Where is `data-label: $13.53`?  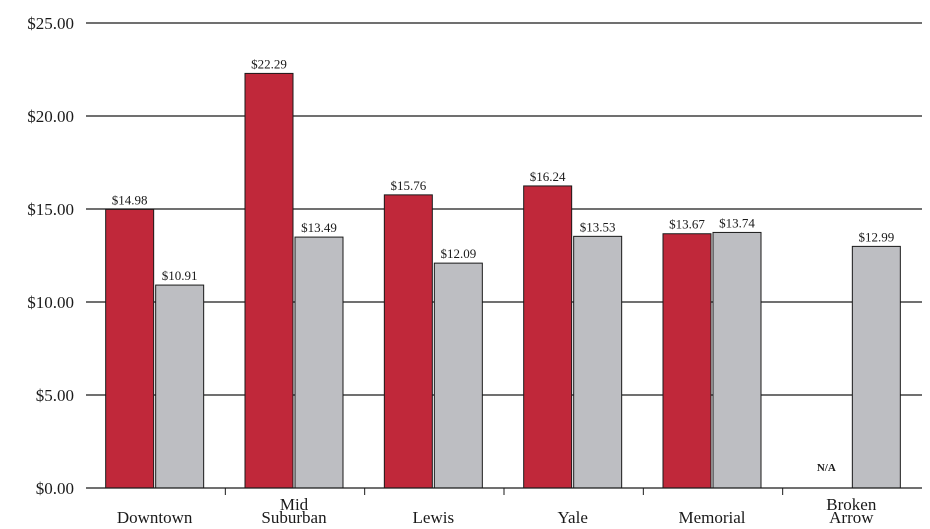 data-label: $13.53 is located at coordinates (598, 226).